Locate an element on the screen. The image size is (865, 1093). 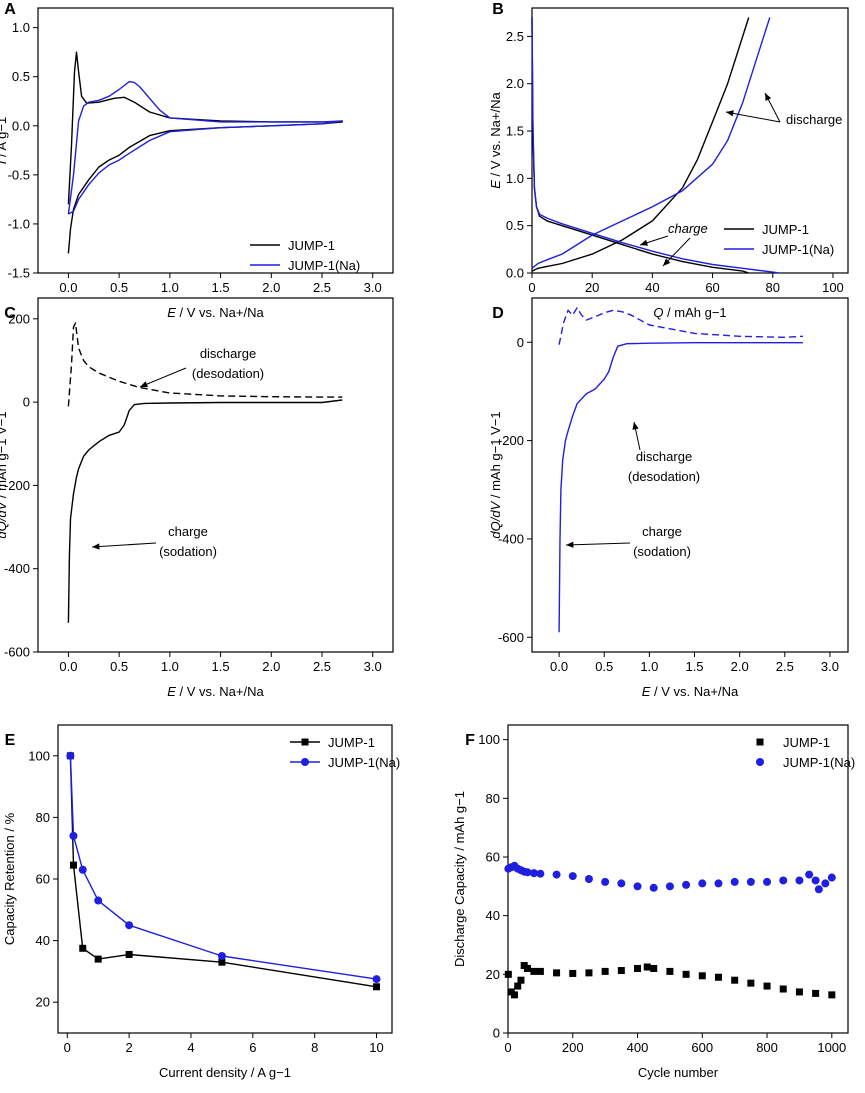
y-tick-label: 1.5 is located at coordinates (515, 131).